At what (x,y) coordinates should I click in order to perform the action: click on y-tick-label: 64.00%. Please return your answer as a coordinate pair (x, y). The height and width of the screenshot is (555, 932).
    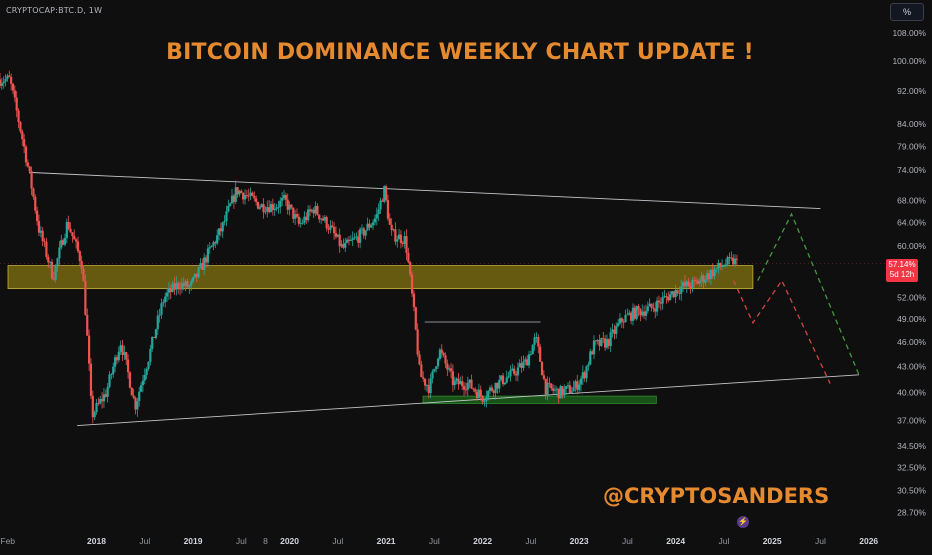
    Looking at the image, I should click on (911, 222).